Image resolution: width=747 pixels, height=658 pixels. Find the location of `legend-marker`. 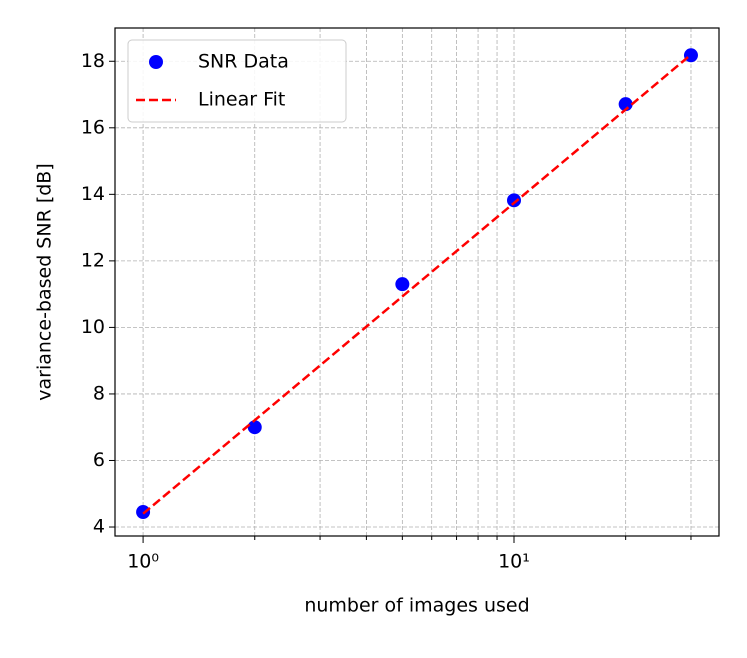

legend-marker is located at coordinates (156, 62).